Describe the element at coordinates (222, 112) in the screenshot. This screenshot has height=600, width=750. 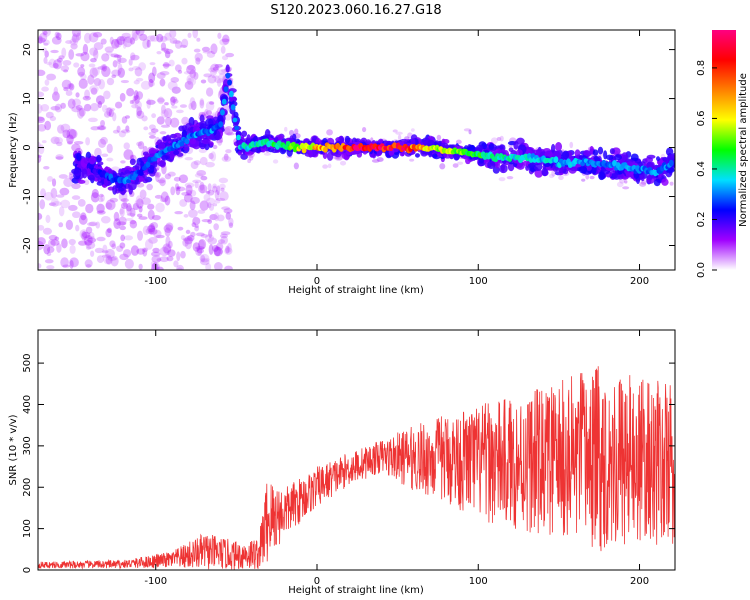
I see `ridge-blob` at that location.